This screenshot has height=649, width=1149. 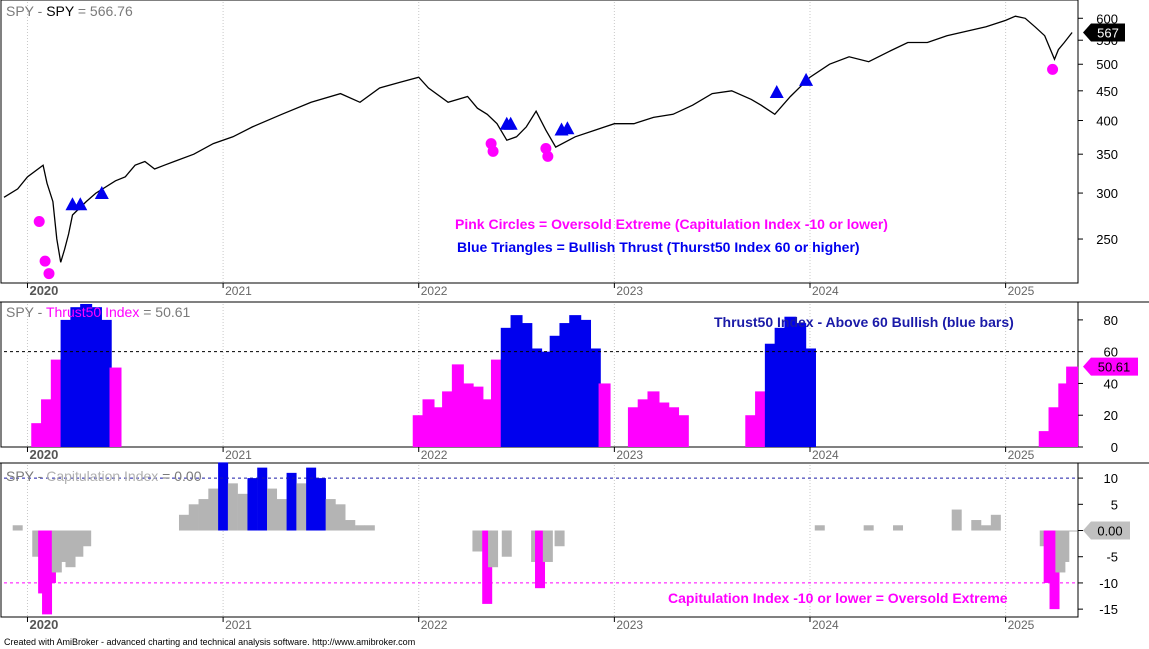 I want to click on y-tick-label: -10, so click(x=1108, y=583).